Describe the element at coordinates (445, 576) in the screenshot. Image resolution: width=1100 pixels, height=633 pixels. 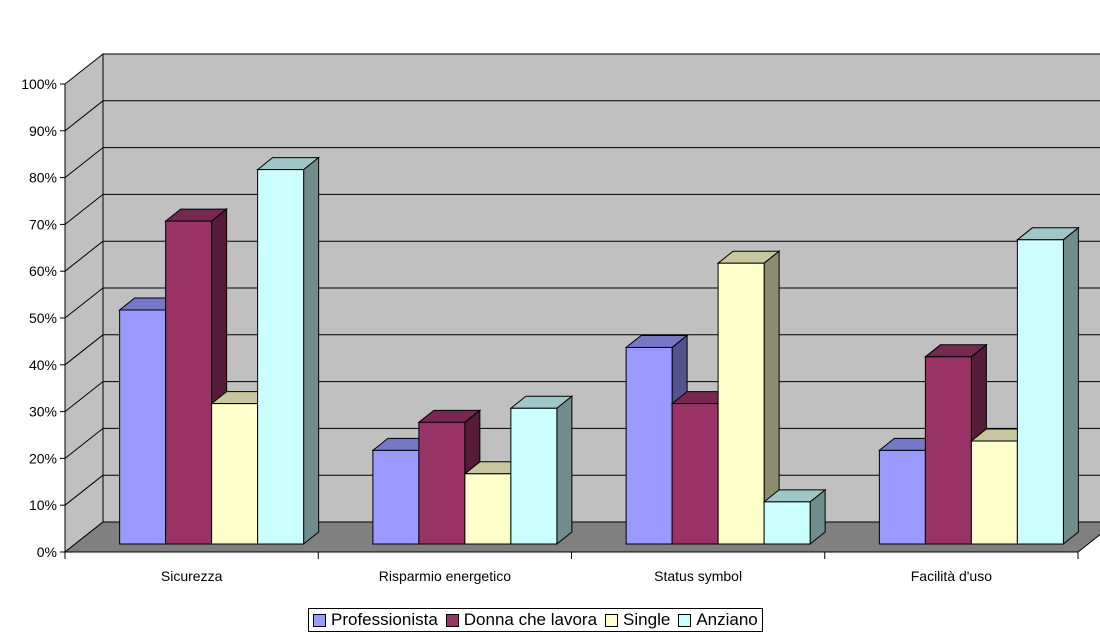
I see `x-tick-label: Risparmio energetico` at that location.